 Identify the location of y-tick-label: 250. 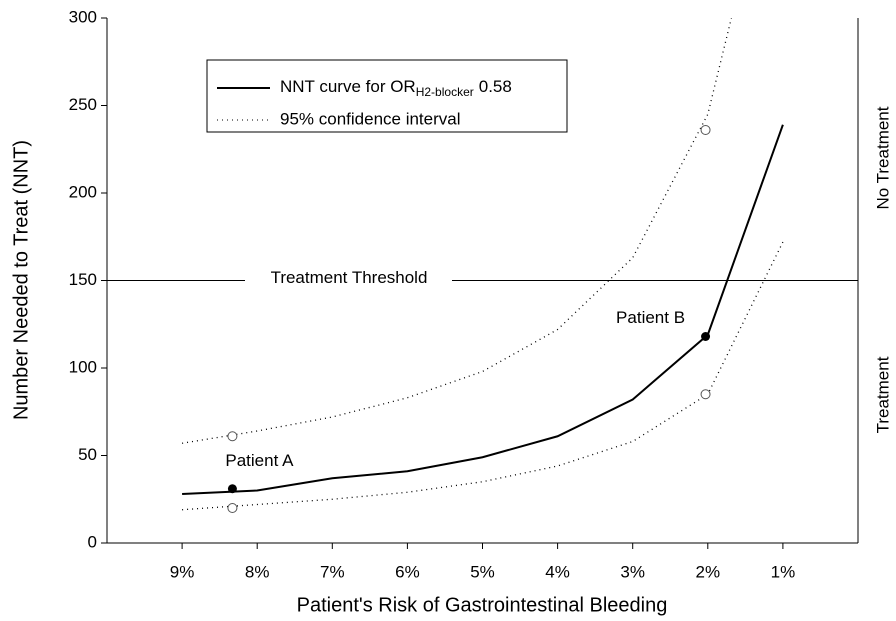
(83, 104).